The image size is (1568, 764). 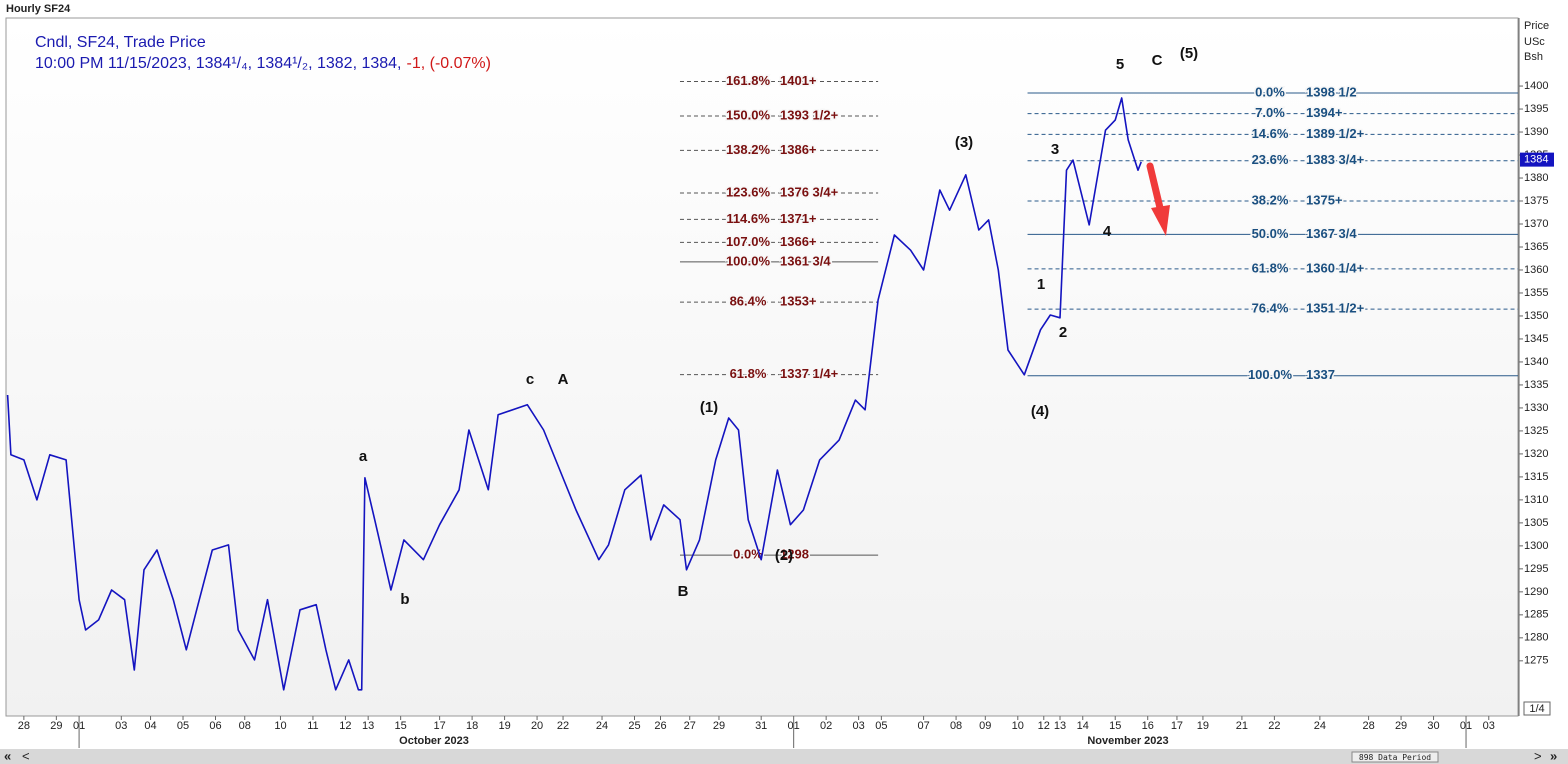 What do you see at coordinates (1536, 546) in the screenshot?
I see `y-tick-label: 1300` at bounding box center [1536, 546].